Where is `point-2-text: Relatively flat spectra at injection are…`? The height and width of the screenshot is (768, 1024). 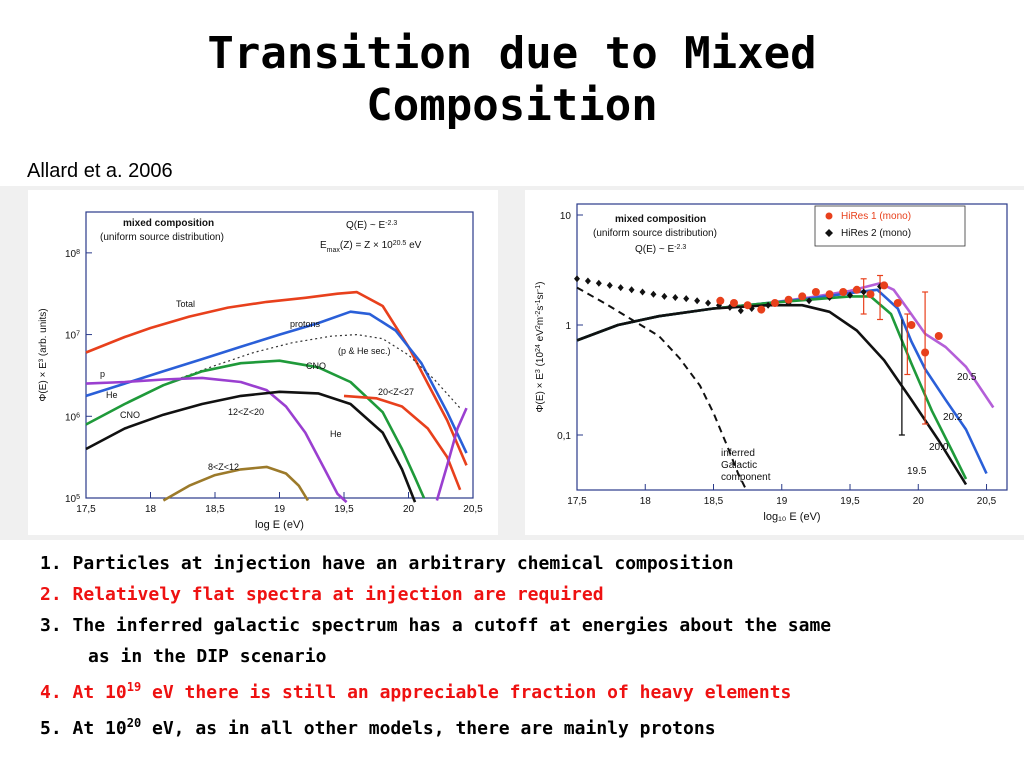 point-2-text: Relatively flat spectra at injection are… is located at coordinates (338, 594).